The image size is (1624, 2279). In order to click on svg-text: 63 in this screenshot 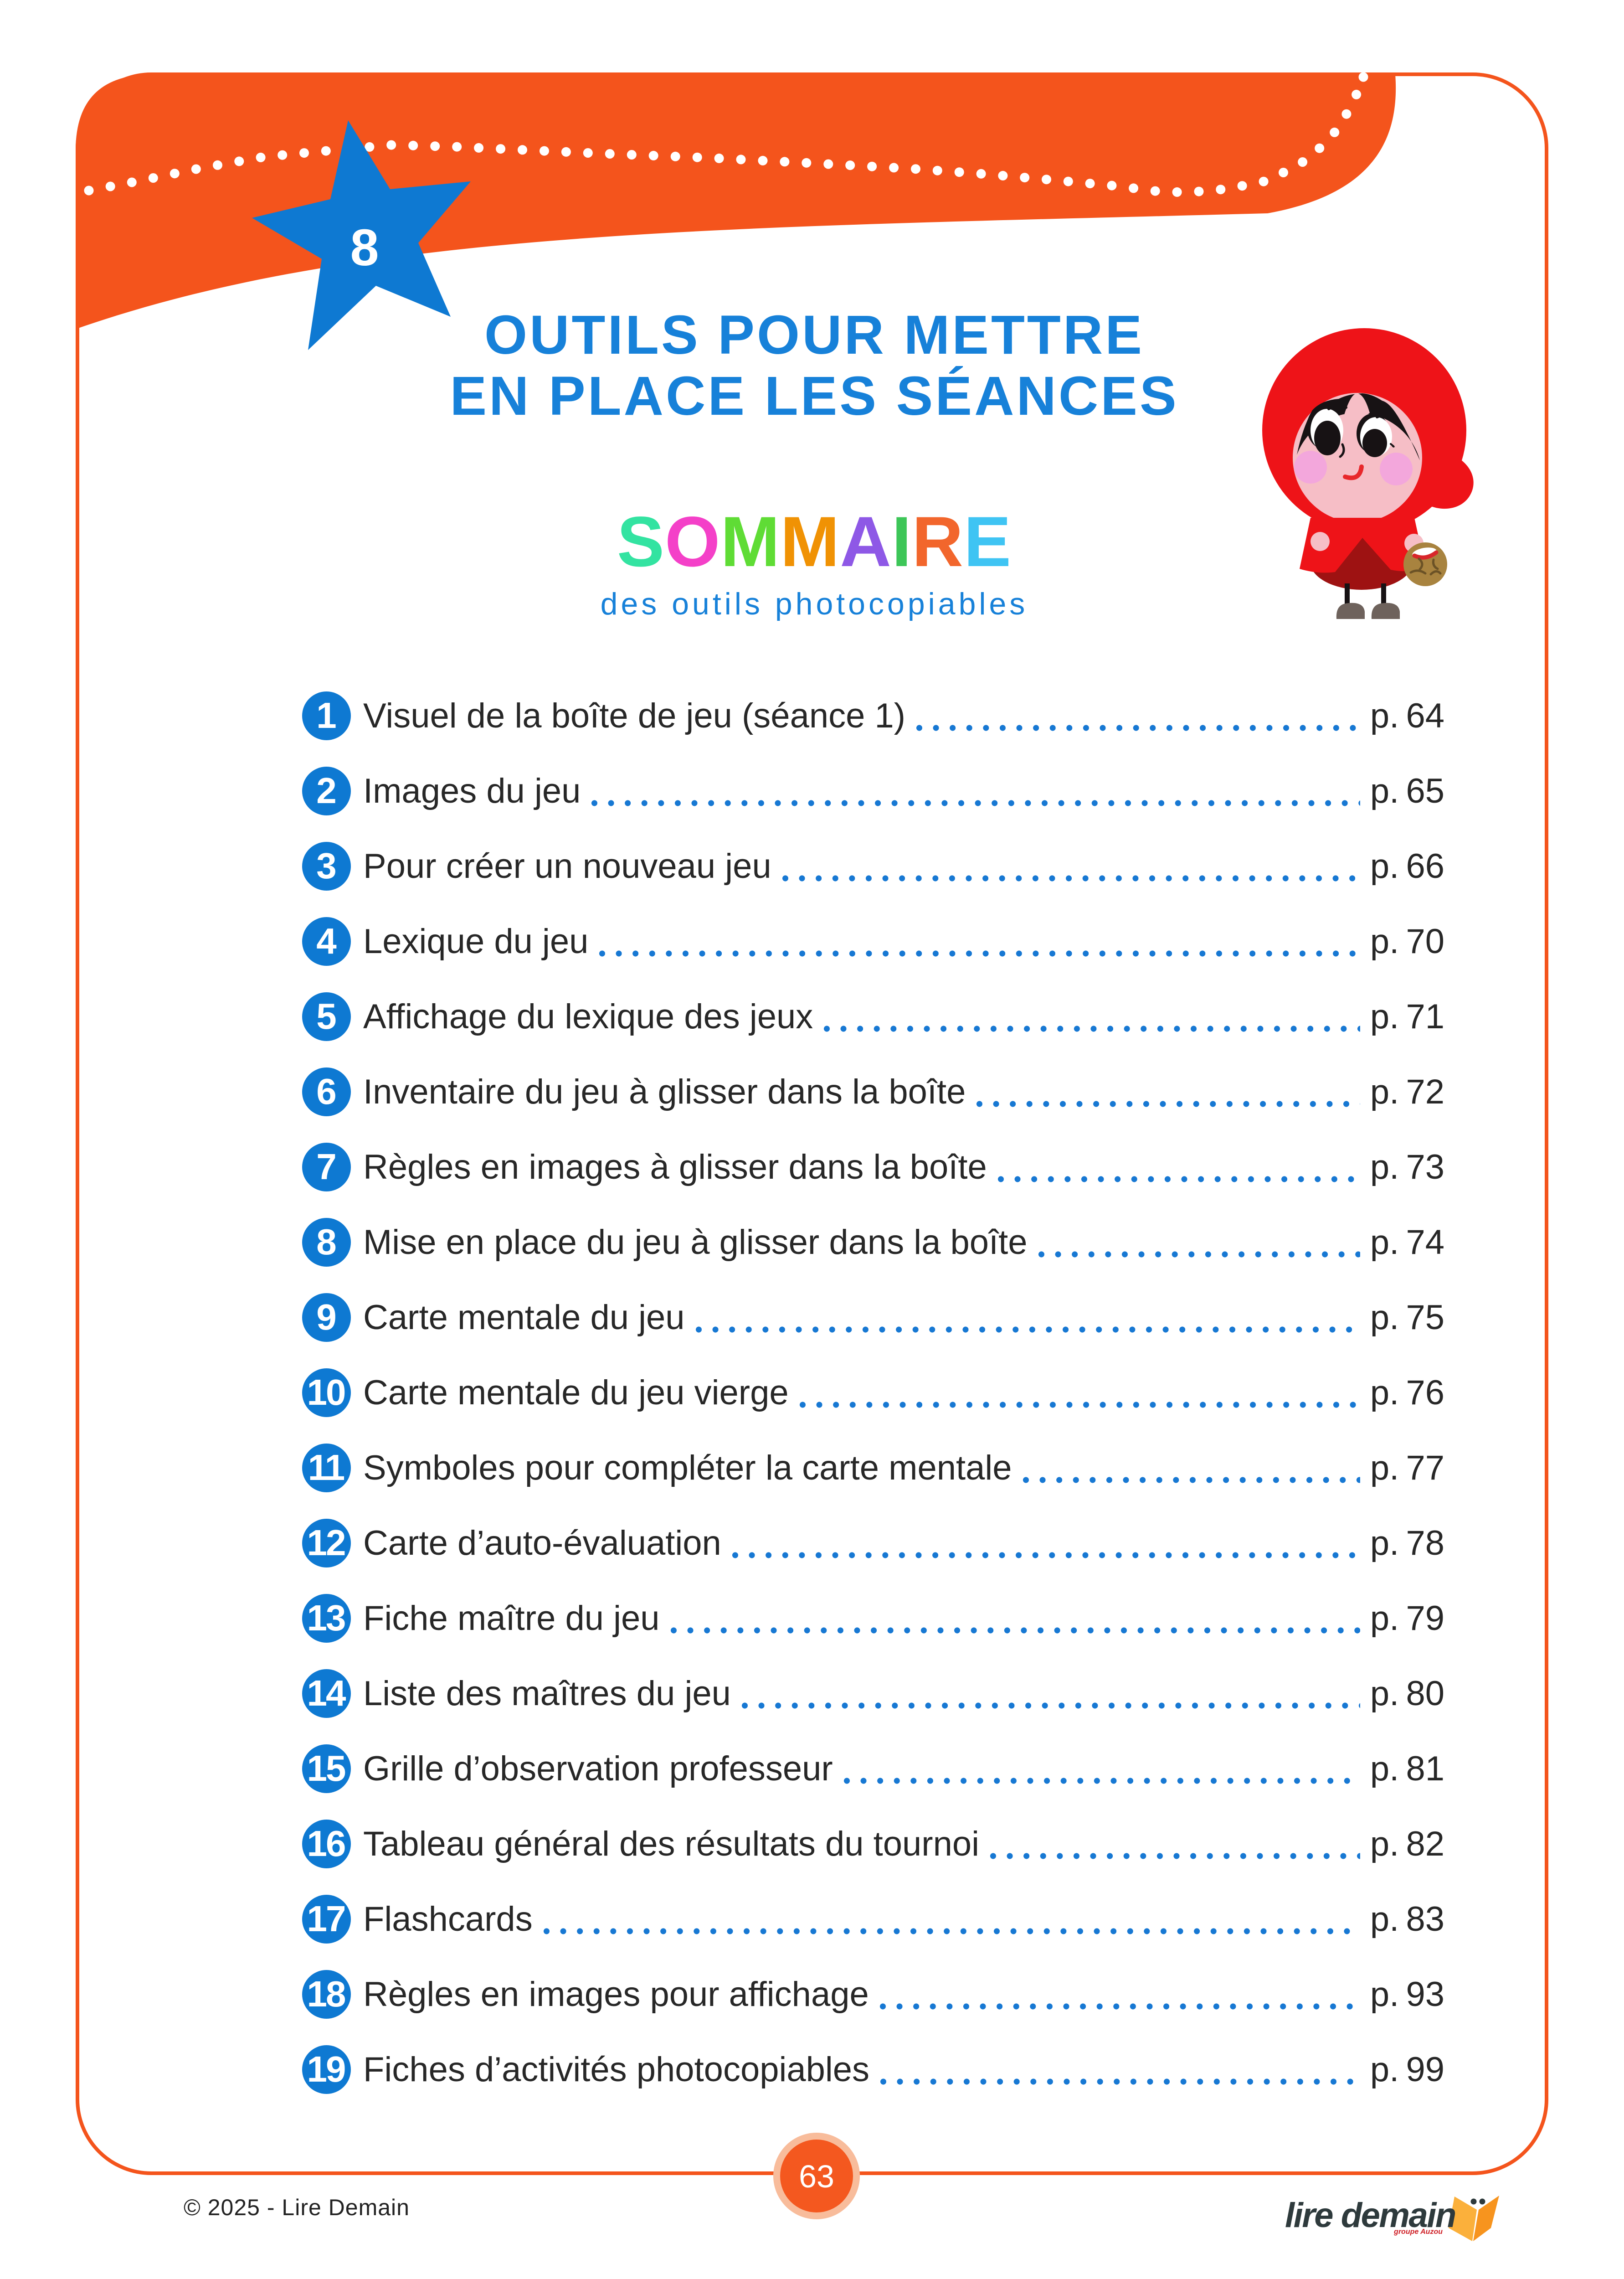, I will do `click(816, 2176)`.